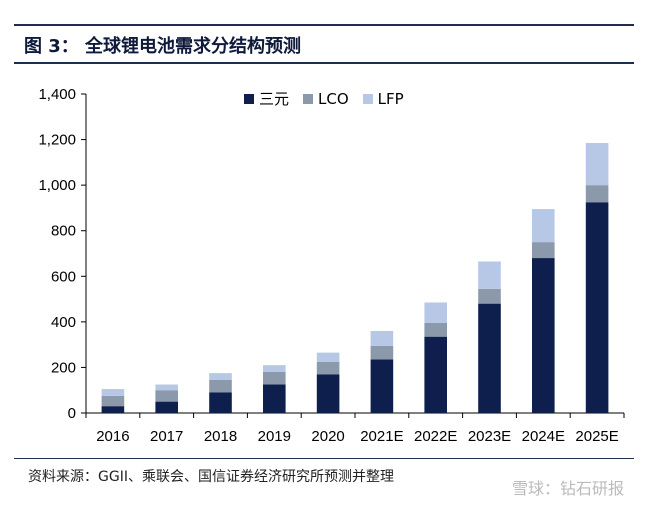  What do you see at coordinates (327, 436) in the screenshot?
I see `x-tick-label: 2020` at bounding box center [327, 436].